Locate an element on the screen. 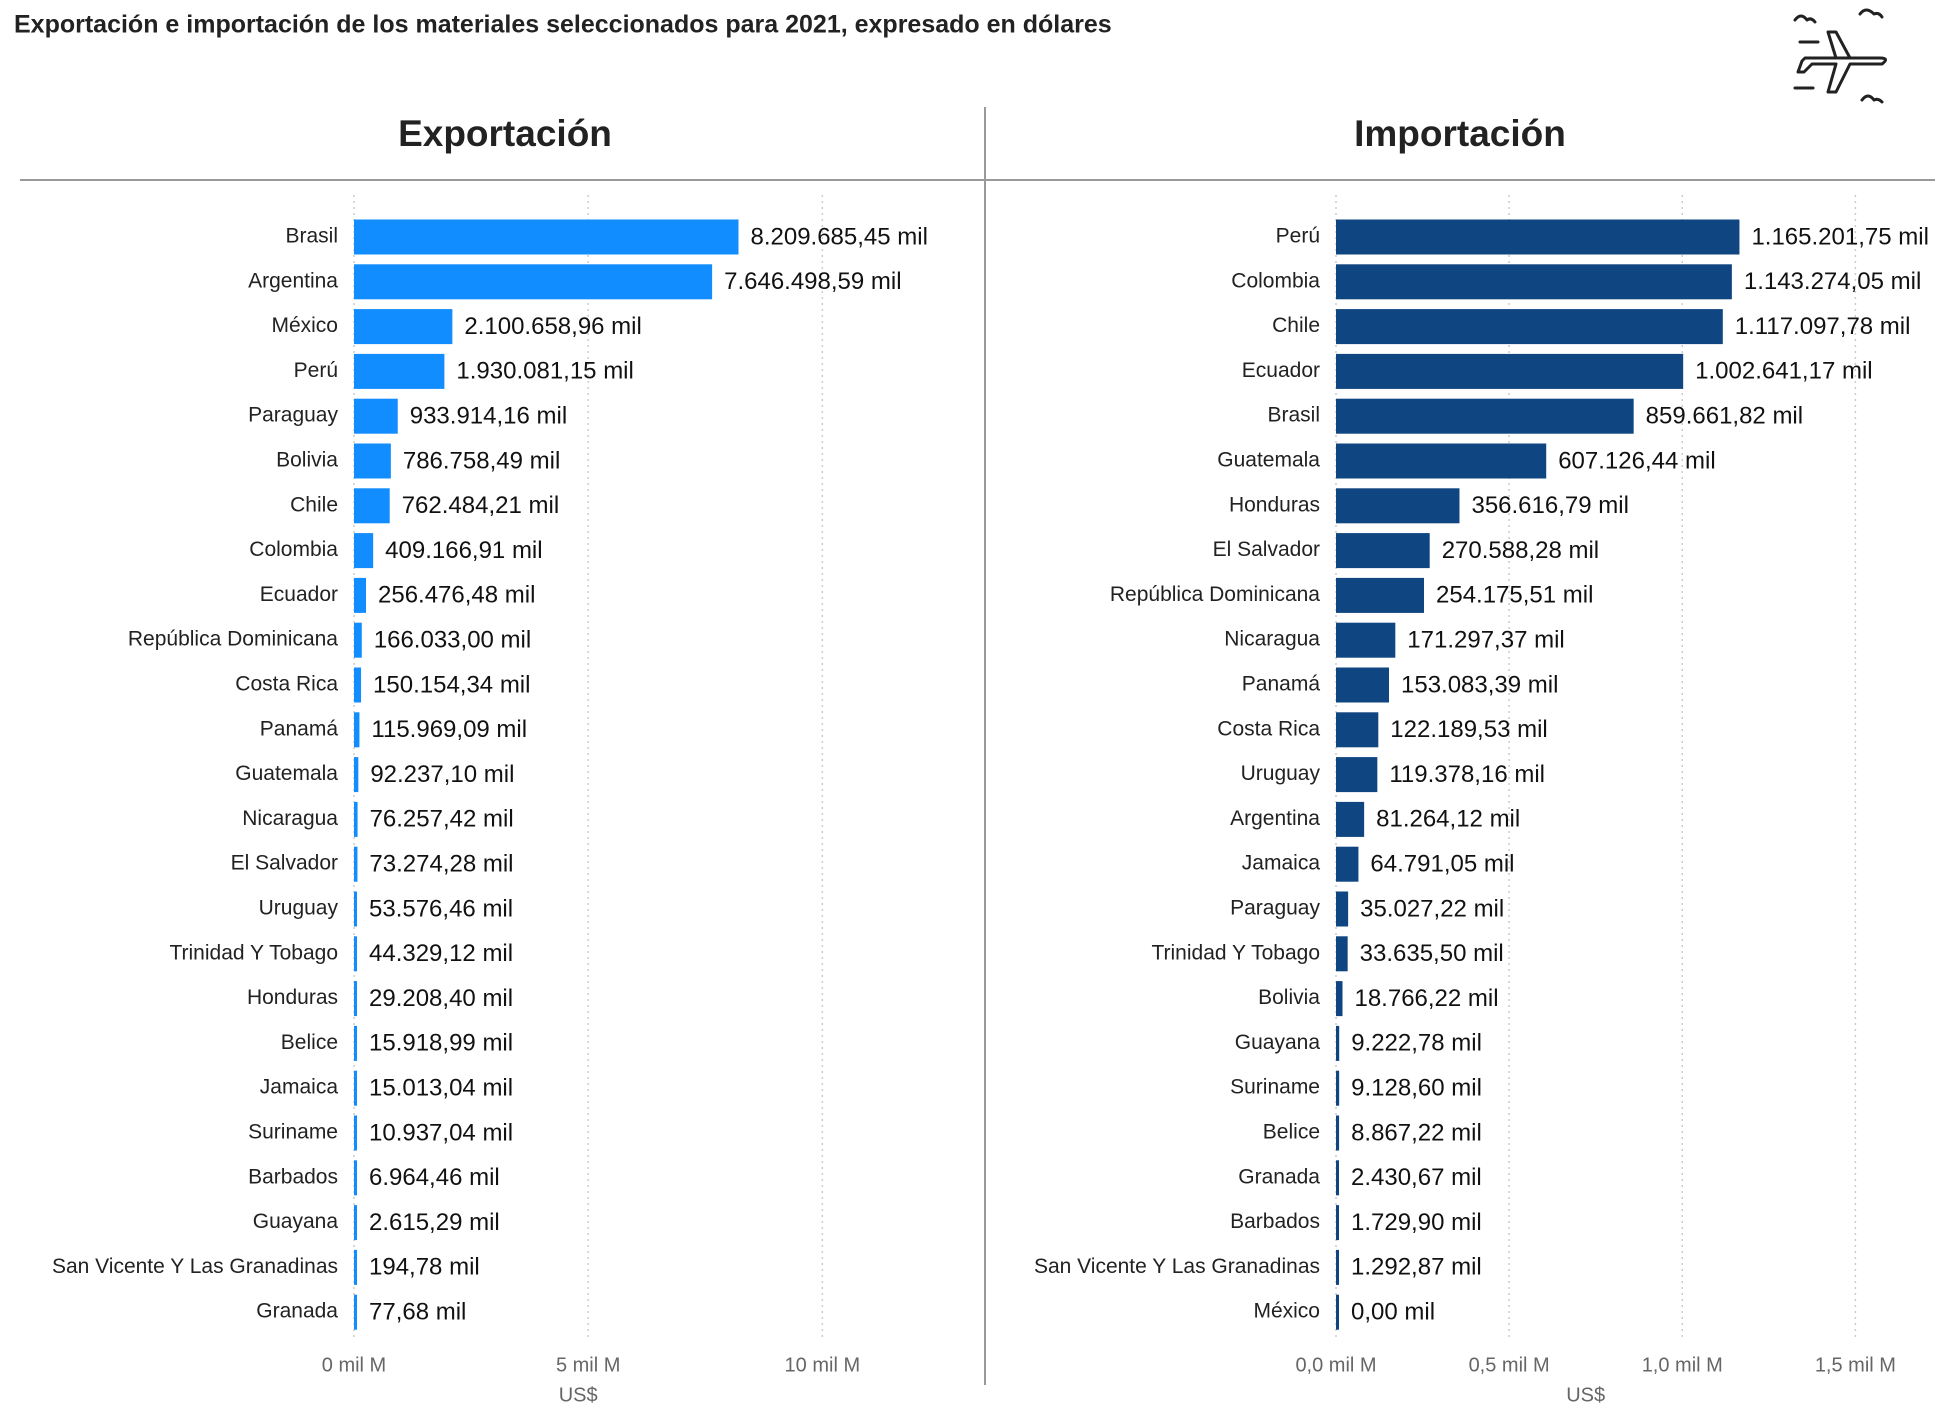 Image resolution: width=1951 pixels, height=1417 pixels. value-label: 76.257,42 mil is located at coordinates (442, 819).